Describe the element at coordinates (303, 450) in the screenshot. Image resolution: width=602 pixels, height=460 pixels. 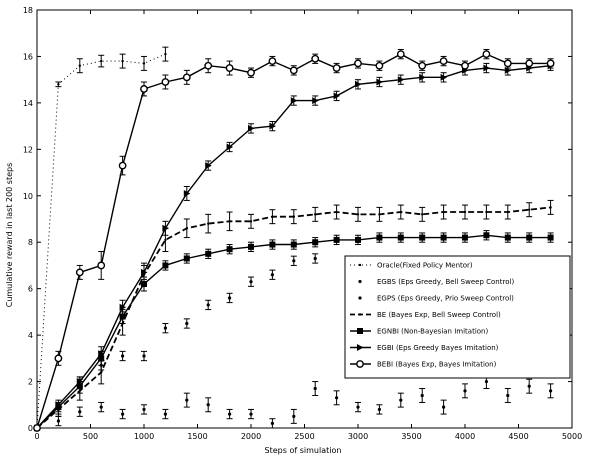
I see `x-axis-title: Steps of simulation` at that location.